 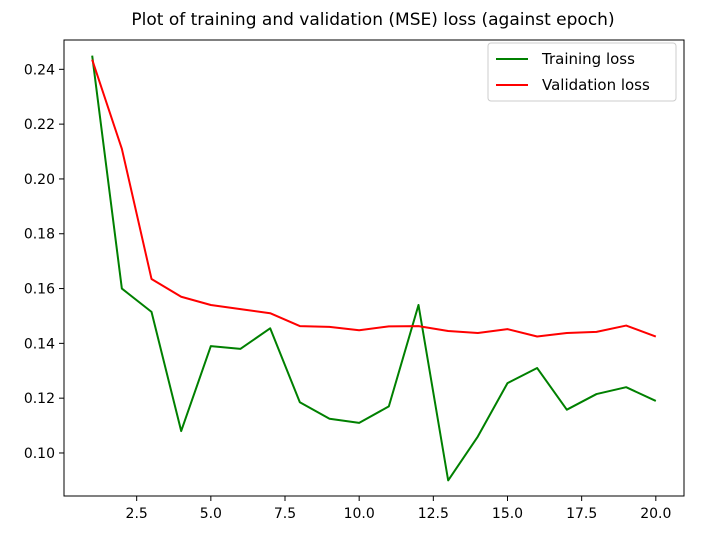 I want to click on y-axis: 0.10 0.12 0.14 0.16 0.18 0.20 0.22 0.24, so click(x=44, y=262).